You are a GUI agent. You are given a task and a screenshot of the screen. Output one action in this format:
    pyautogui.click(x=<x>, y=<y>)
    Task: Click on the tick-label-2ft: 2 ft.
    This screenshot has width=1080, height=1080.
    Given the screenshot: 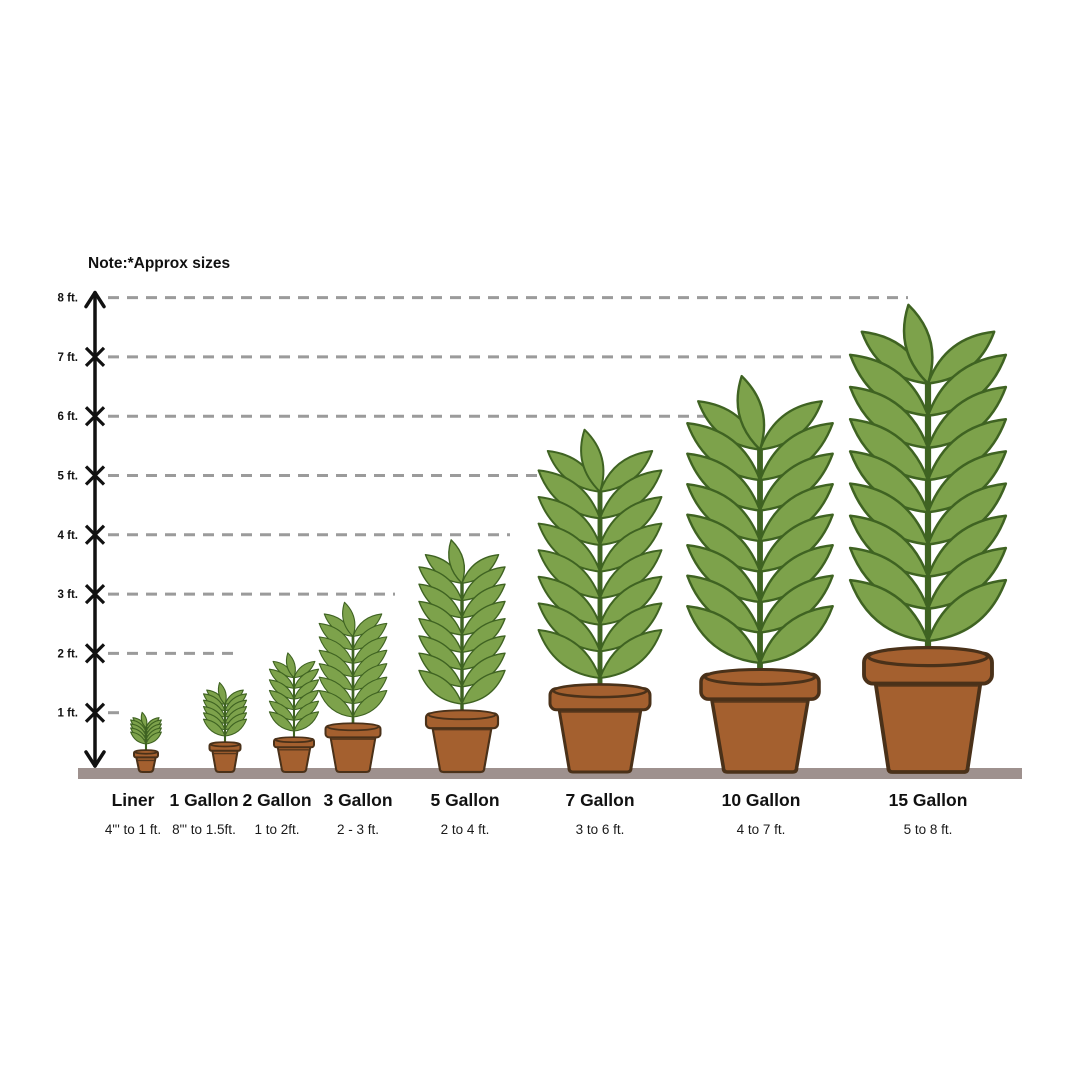 What is the action you would take?
    pyautogui.click(x=68, y=654)
    